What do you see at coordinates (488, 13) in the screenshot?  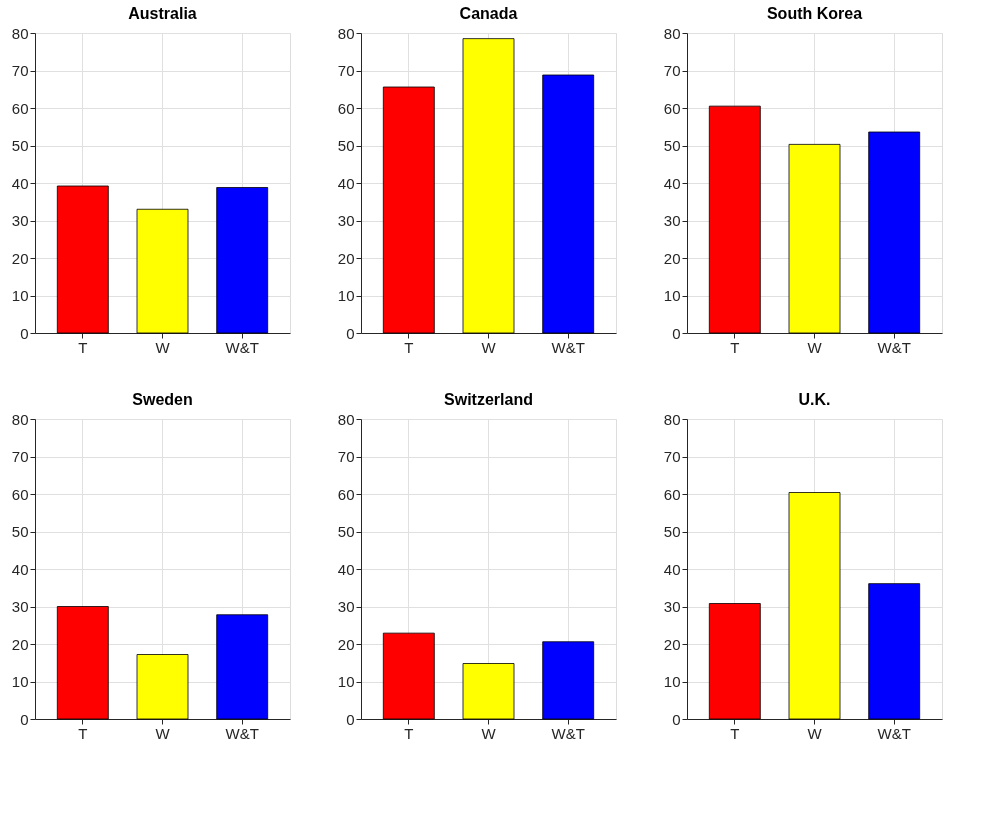 I see `chart-title: Canada` at bounding box center [488, 13].